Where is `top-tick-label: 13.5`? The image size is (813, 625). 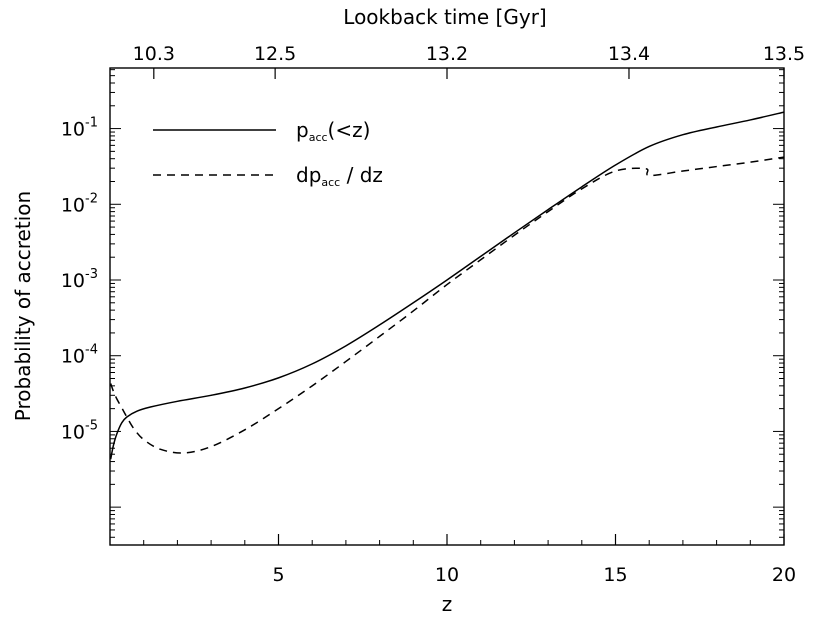
top-tick-label: 13.5 is located at coordinates (784, 54).